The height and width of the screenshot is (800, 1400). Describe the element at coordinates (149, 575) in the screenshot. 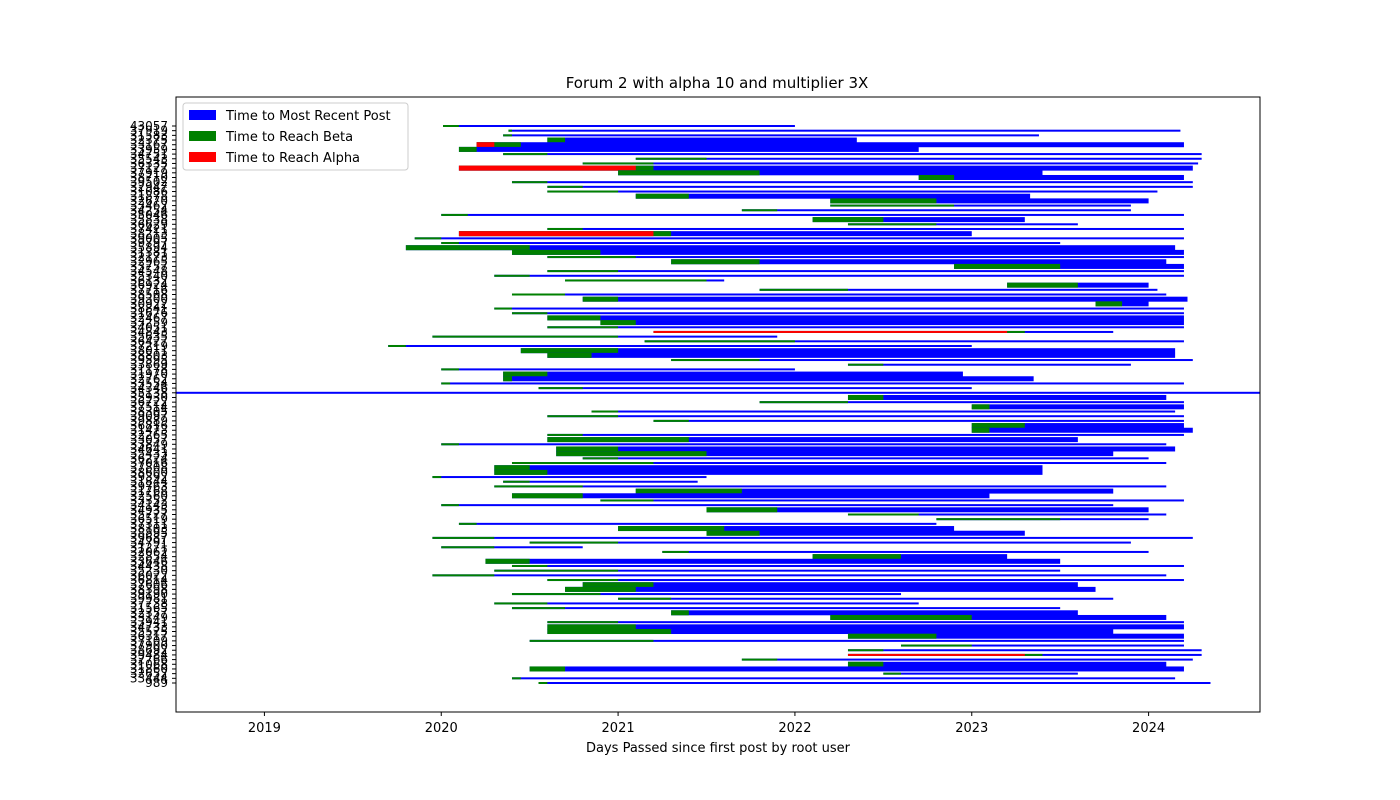

I see `y-tick-label: 36022` at that location.